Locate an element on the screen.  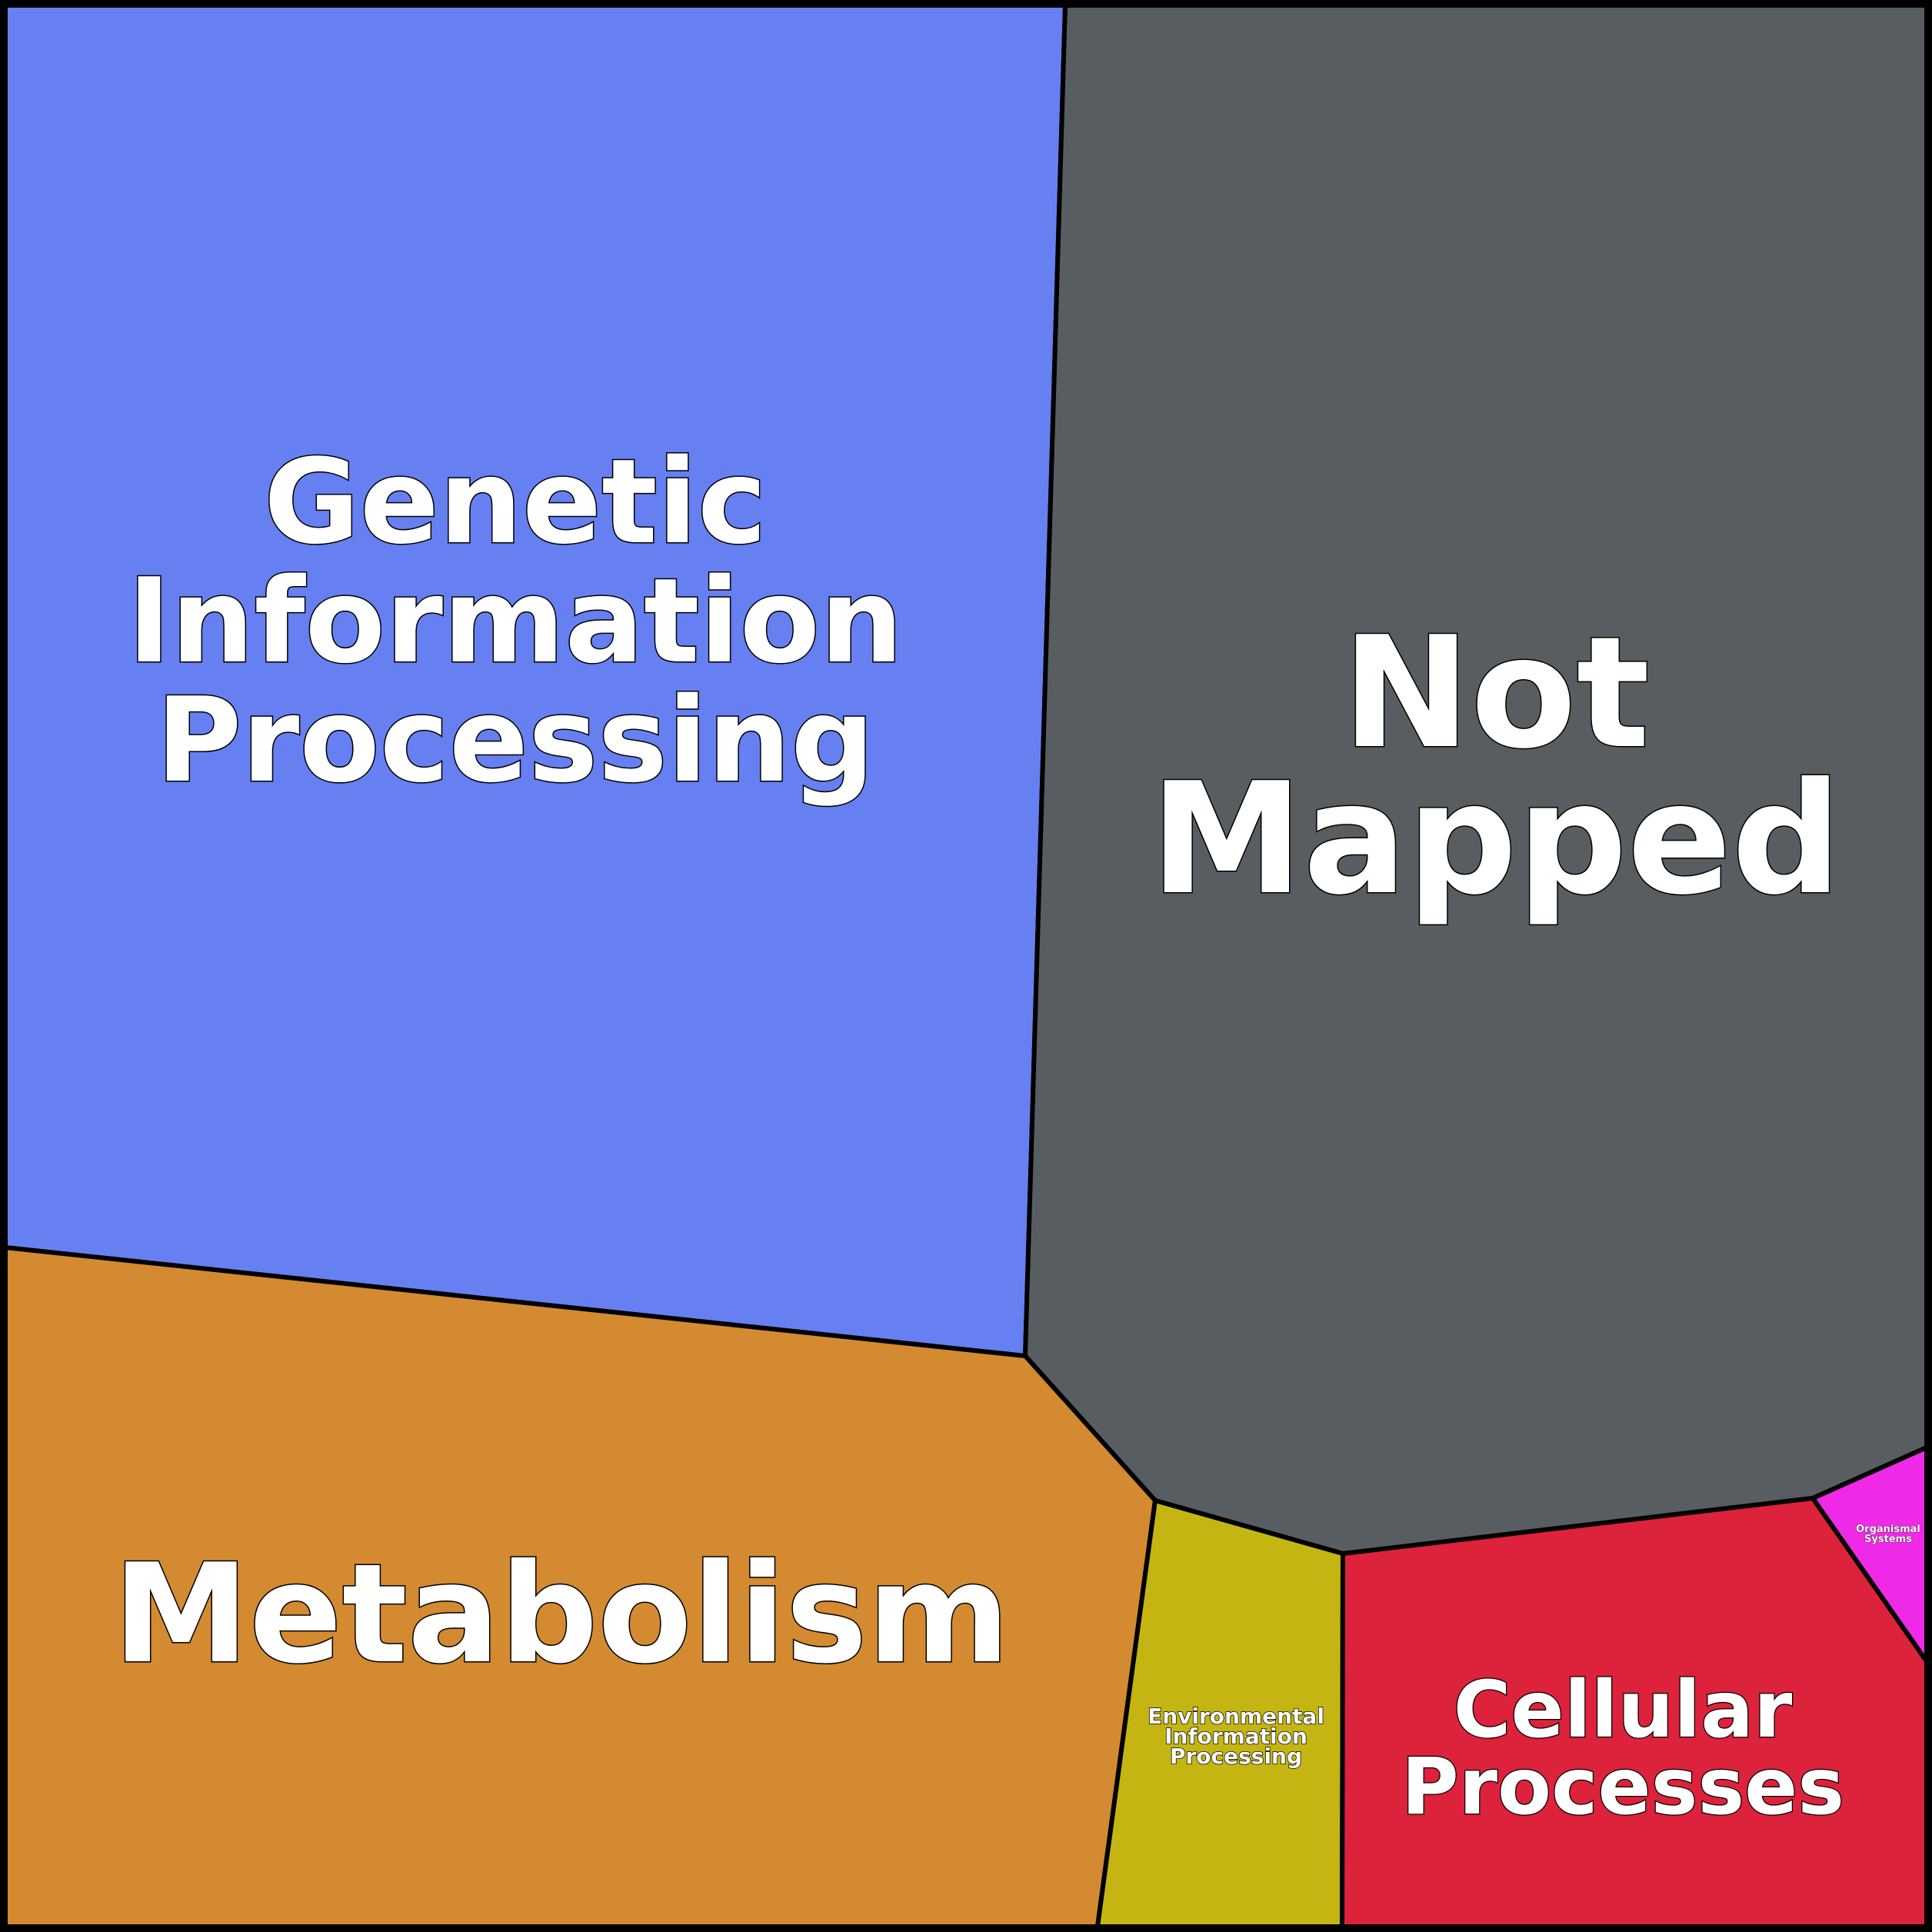
cell-label-environmental: Environmental Information Processing is located at coordinates (1236, 1736).